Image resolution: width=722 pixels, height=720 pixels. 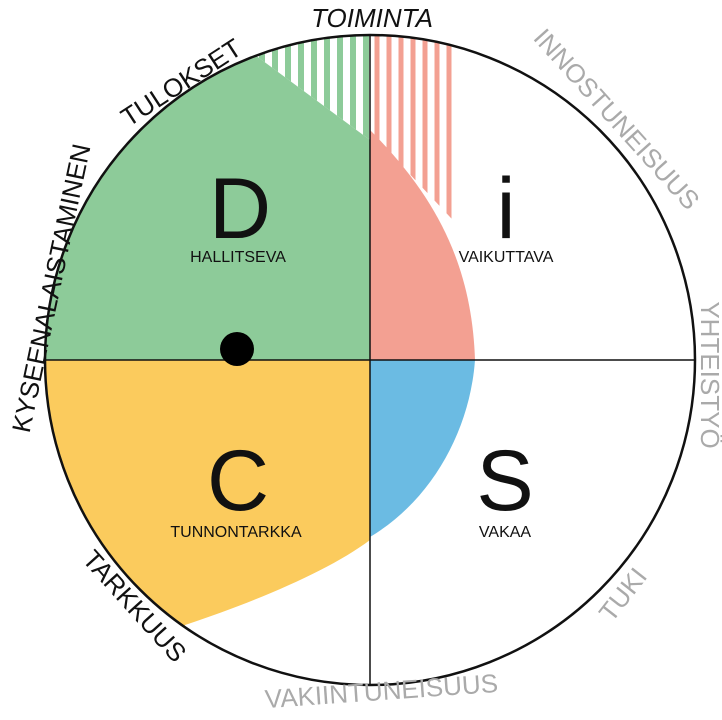 What do you see at coordinates (314, 87) in the screenshot?
I see `d-stripes` at bounding box center [314, 87].